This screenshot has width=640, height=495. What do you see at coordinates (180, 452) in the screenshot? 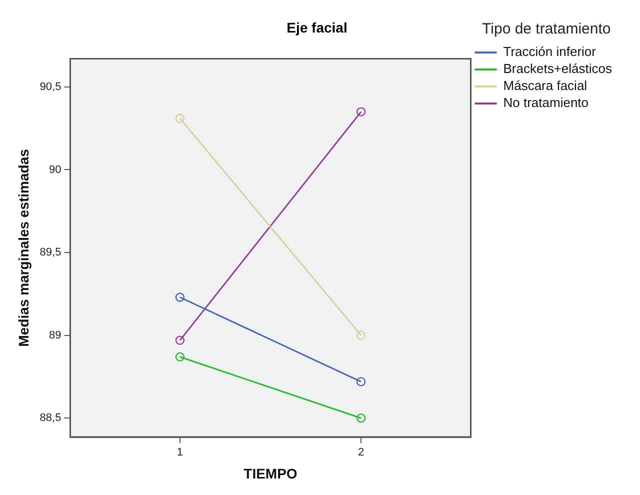
I see `x-tick-label: 1` at bounding box center [180, 452].